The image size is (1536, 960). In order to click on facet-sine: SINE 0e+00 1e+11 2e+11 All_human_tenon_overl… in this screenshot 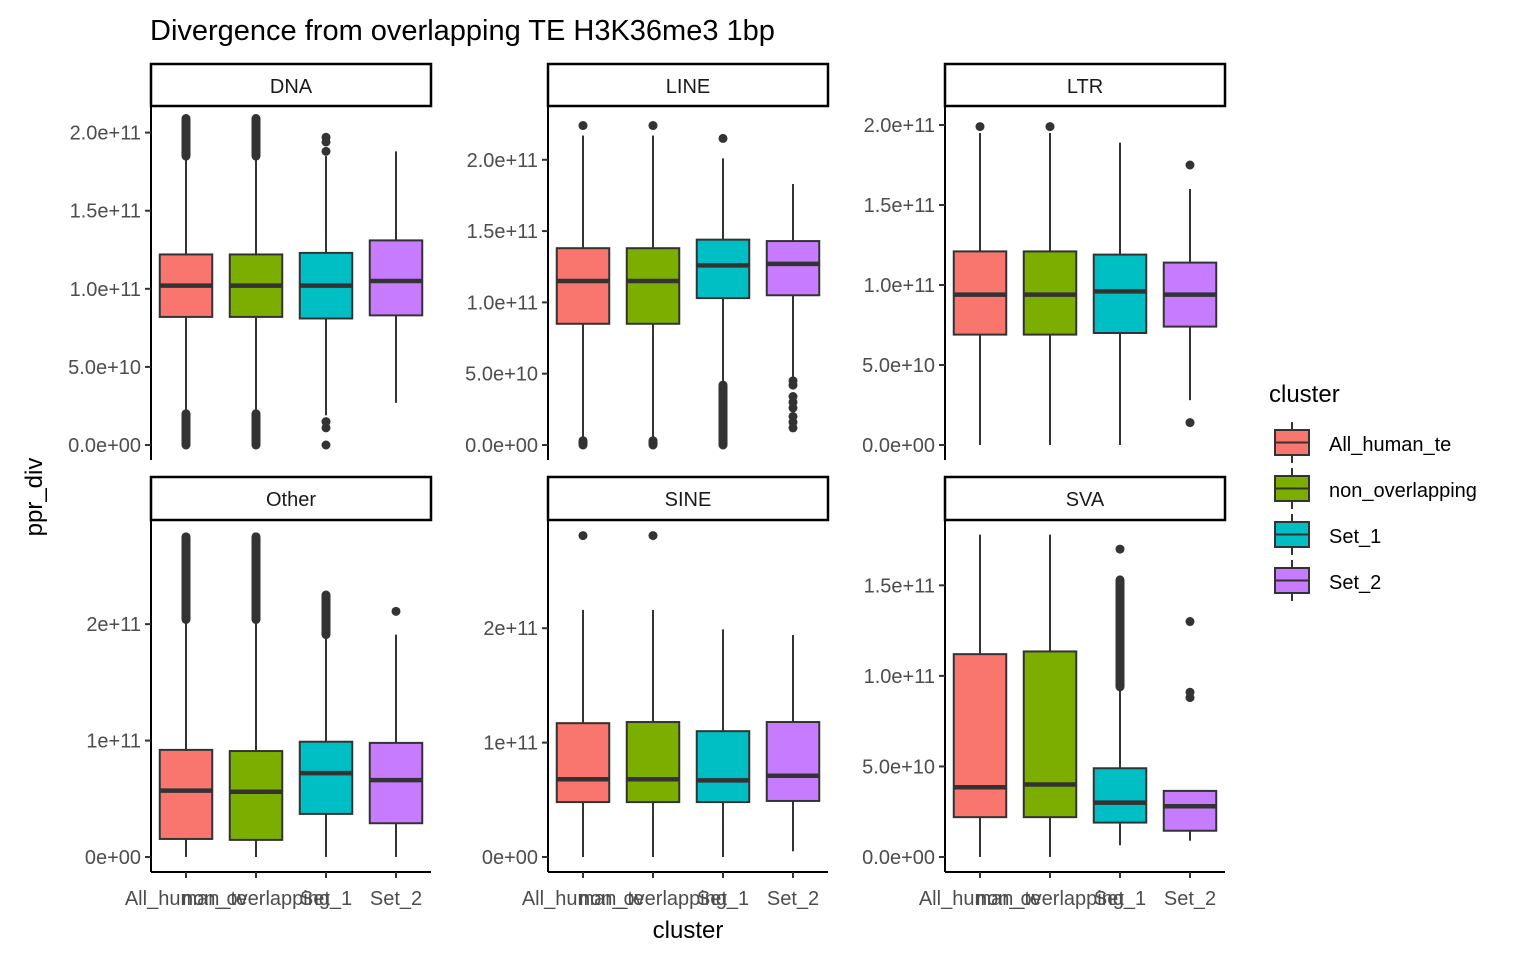, I will do `click(656, 692)`.